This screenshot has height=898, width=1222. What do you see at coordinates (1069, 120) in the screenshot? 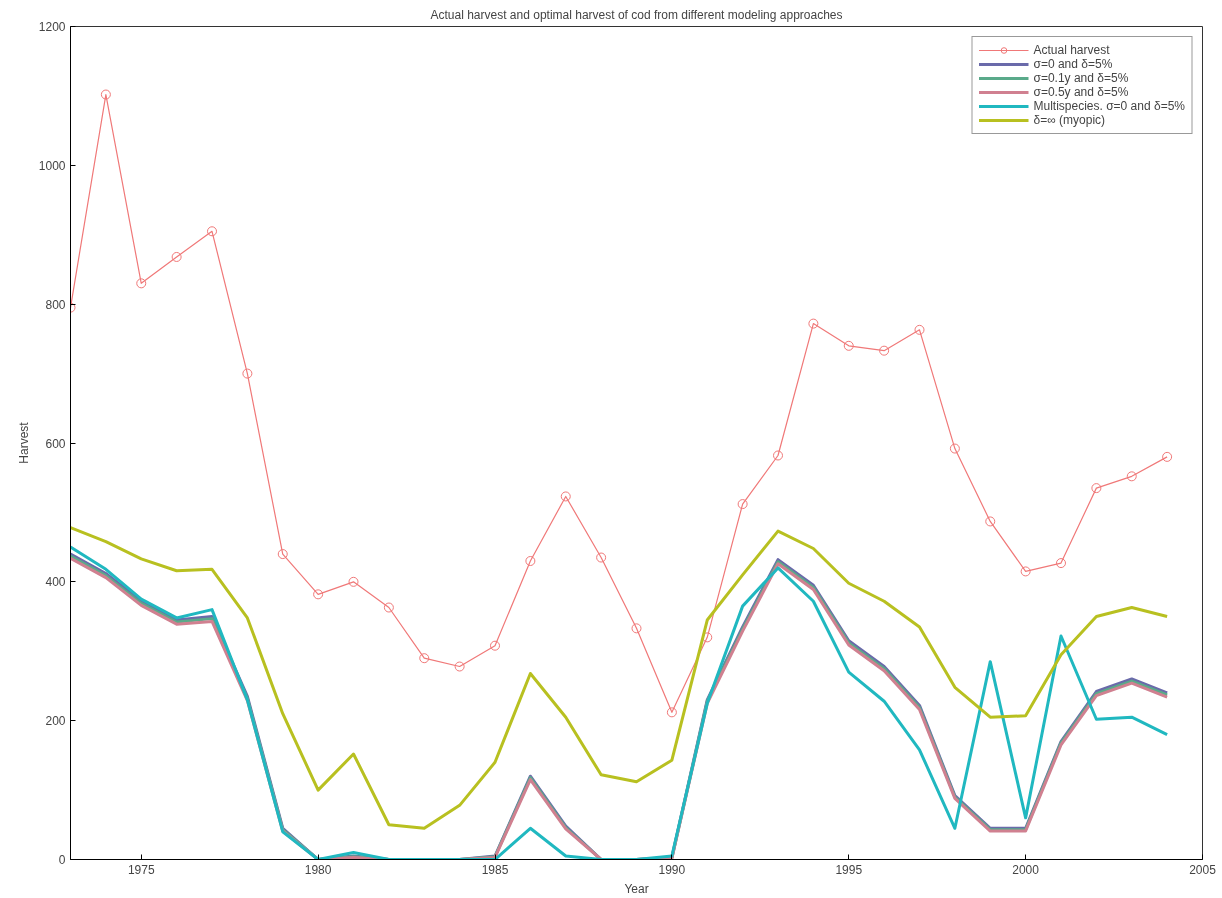
I see `legend-label: δ=∞ (myopic)` at bounding box center [1069, 120].